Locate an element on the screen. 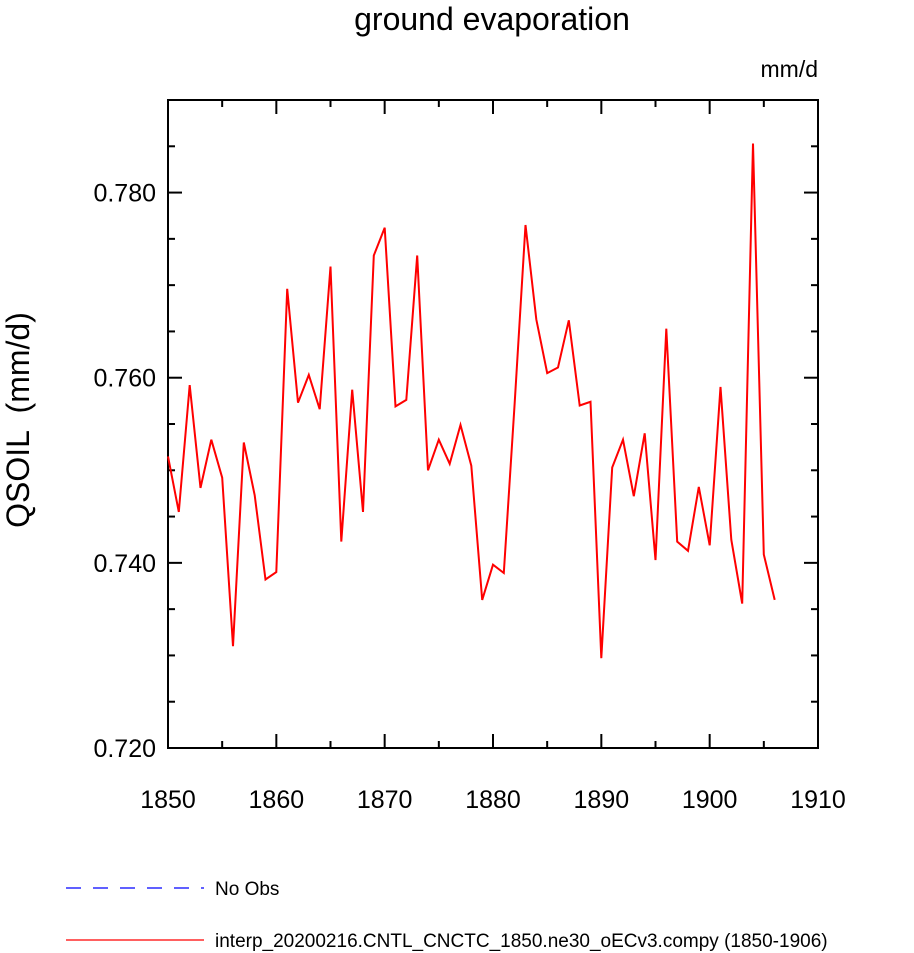 The height and width of the screenshot is (953, 914). x-tick-label: 1860 is located at coordinates (277, 800).